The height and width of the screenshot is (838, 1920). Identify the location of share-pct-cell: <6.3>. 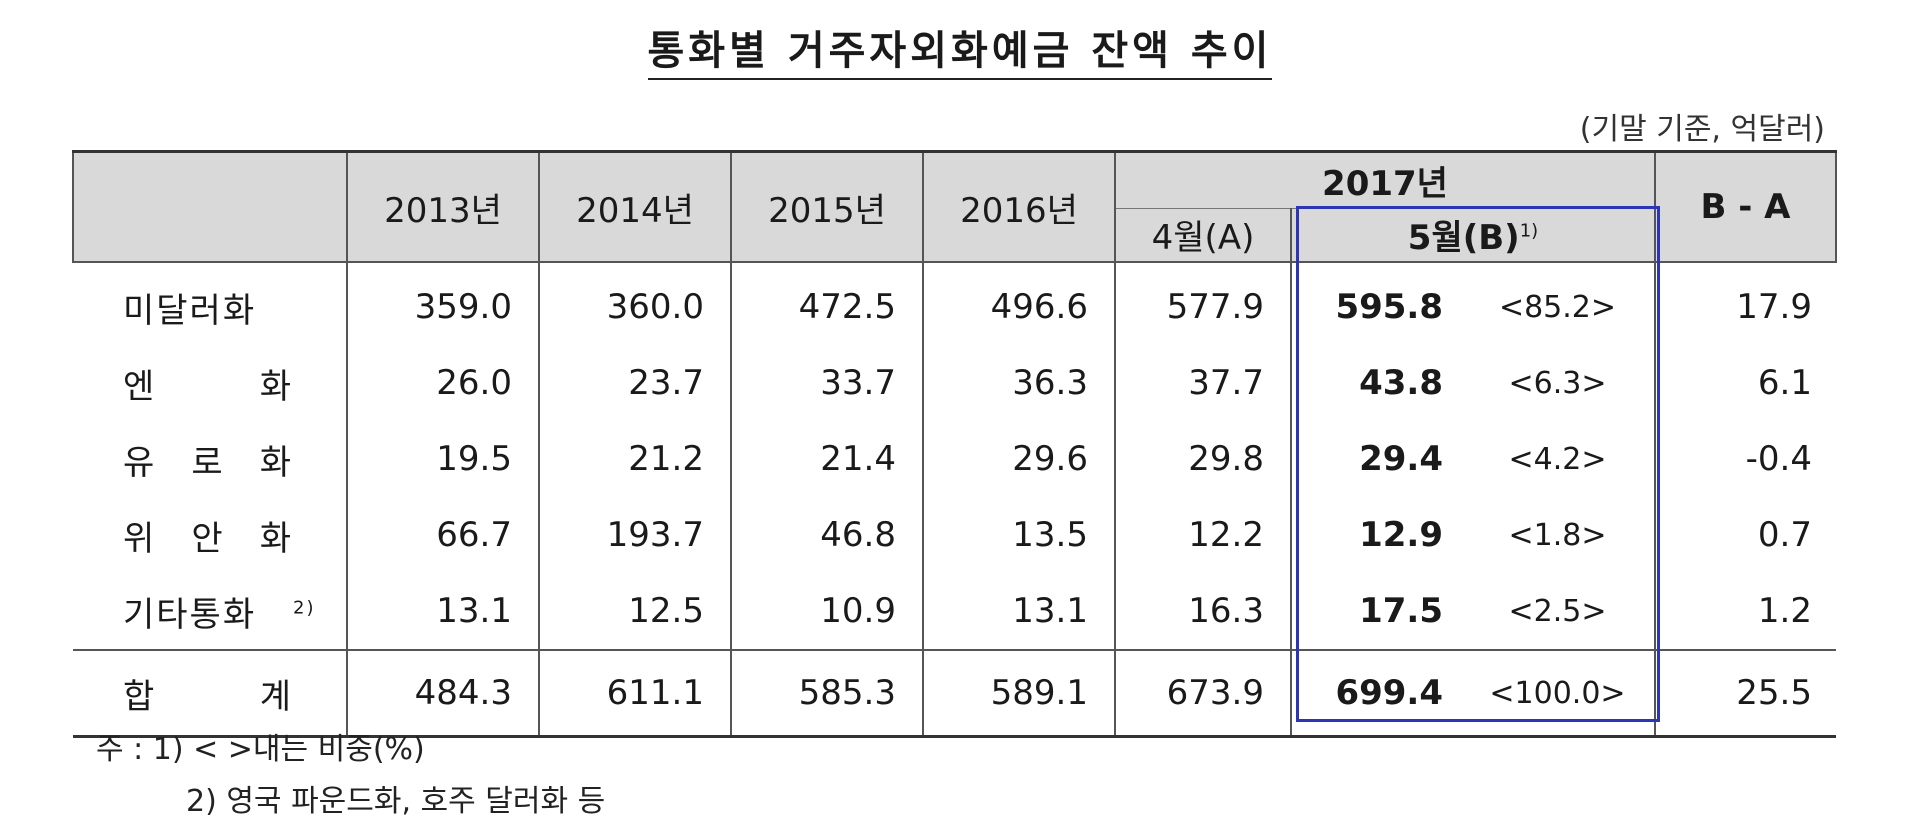
(1558, 383).